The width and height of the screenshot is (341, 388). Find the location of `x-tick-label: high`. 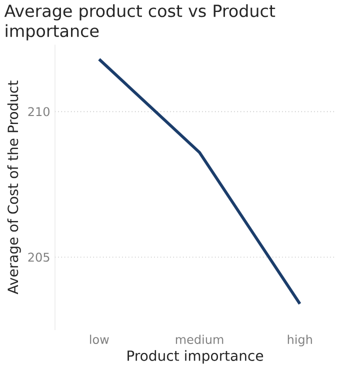

x-tick-label: high is located at coordinates (300, 340).